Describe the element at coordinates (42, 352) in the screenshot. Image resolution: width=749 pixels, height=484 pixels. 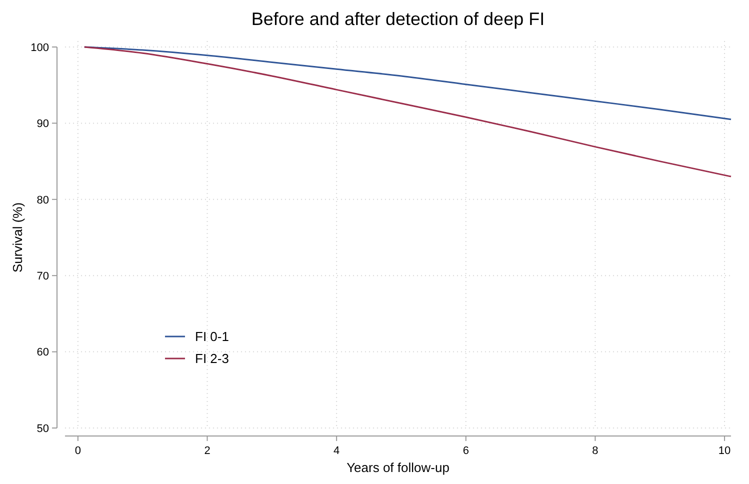
I see `y-tick-label: 60` at that location.